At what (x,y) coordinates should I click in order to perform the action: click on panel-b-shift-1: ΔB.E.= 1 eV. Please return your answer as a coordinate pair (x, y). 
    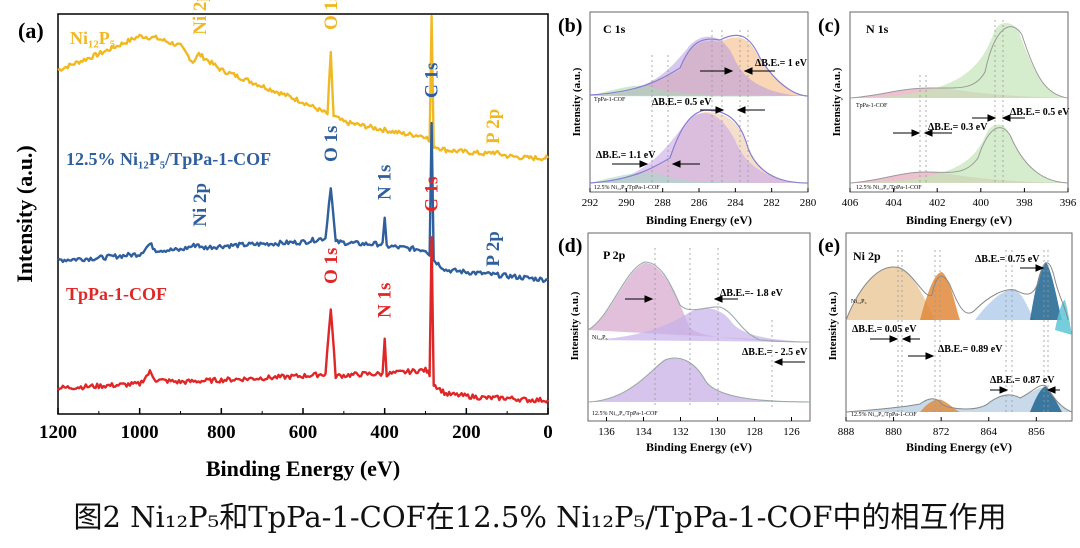
    Looking at the image, I should click on (781, 63).